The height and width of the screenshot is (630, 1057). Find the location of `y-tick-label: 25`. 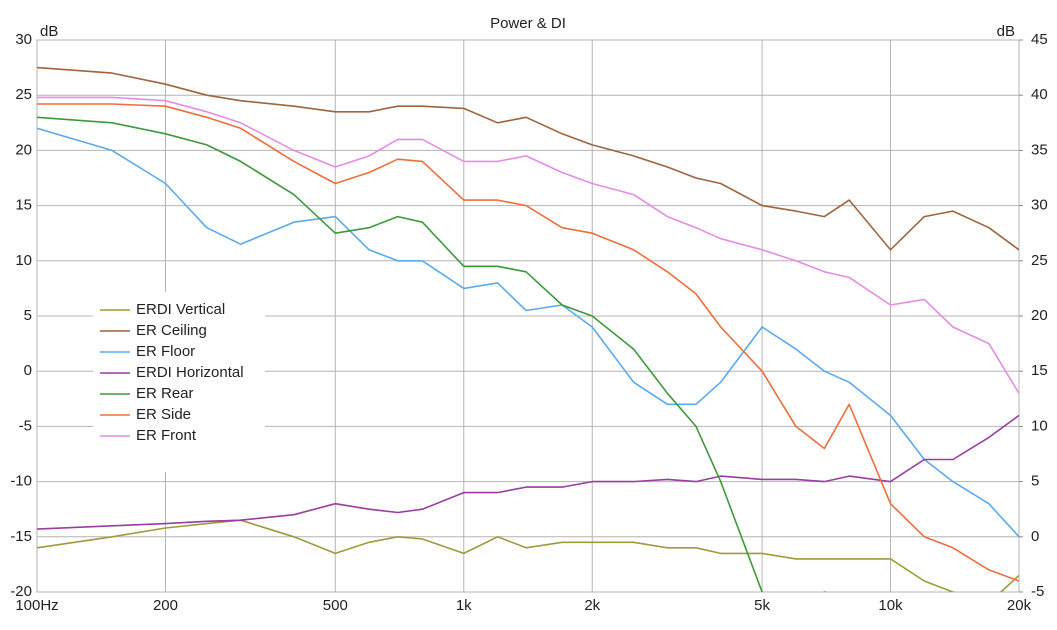

y-tick-label: 25 is located at coordinates (23, 94).